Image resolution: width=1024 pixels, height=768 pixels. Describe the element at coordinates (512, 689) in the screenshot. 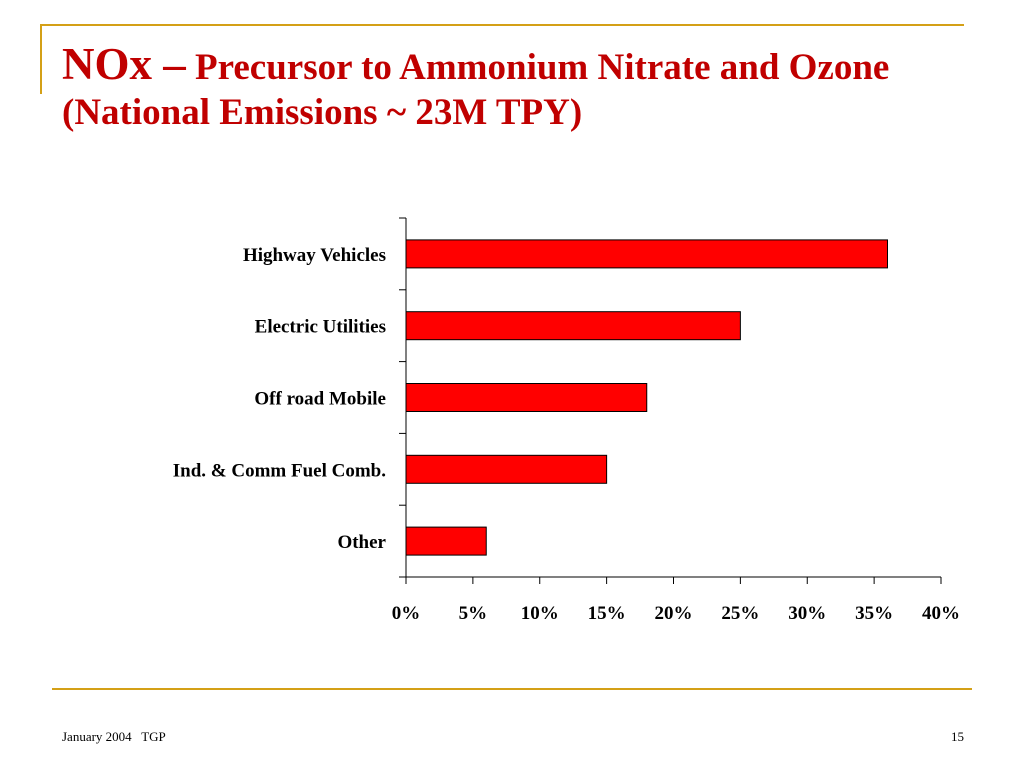

I see `footer-rule` at that location.